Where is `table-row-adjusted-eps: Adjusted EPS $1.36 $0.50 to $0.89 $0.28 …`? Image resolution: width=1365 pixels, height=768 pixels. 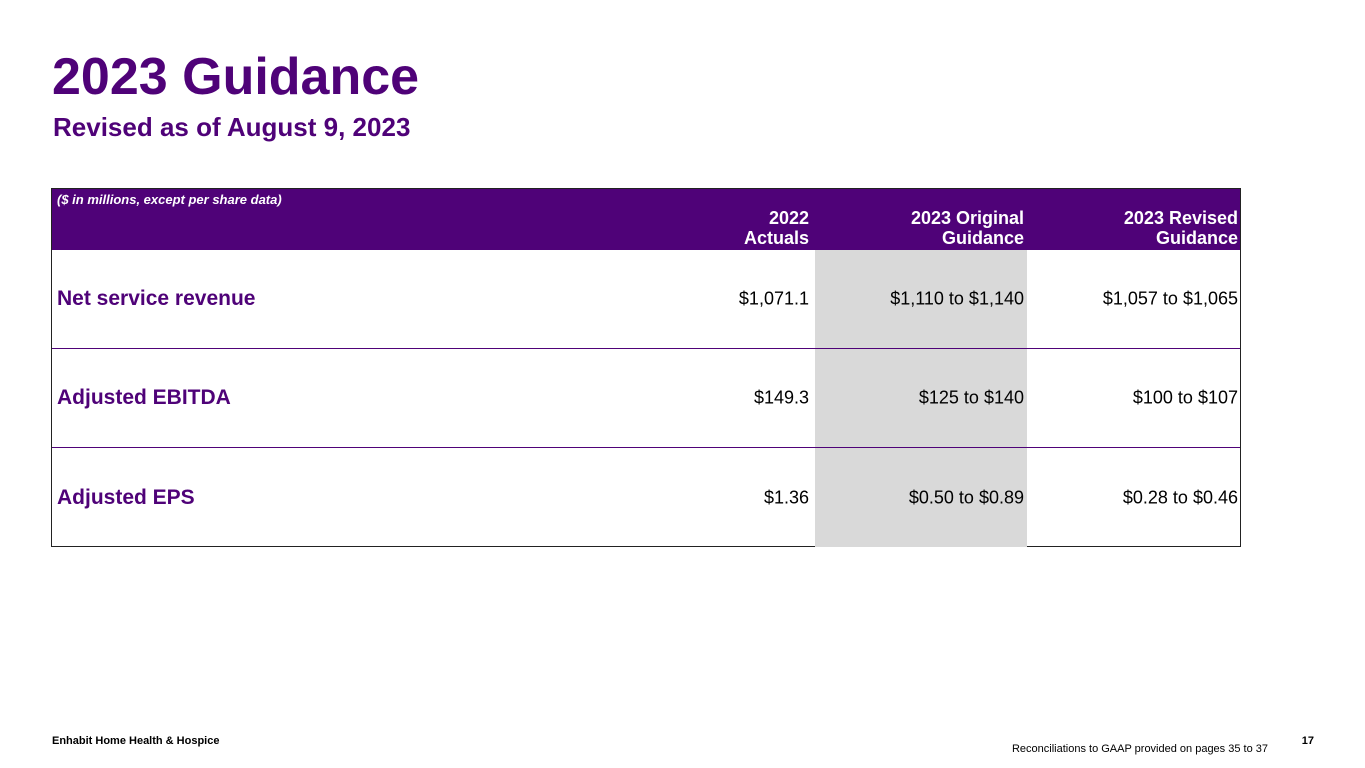
table-row-adjusted-eps: Adjusted EPS $1.36 $0.50 to $0.89 $0.28 … is located at coordinates (646, 497).